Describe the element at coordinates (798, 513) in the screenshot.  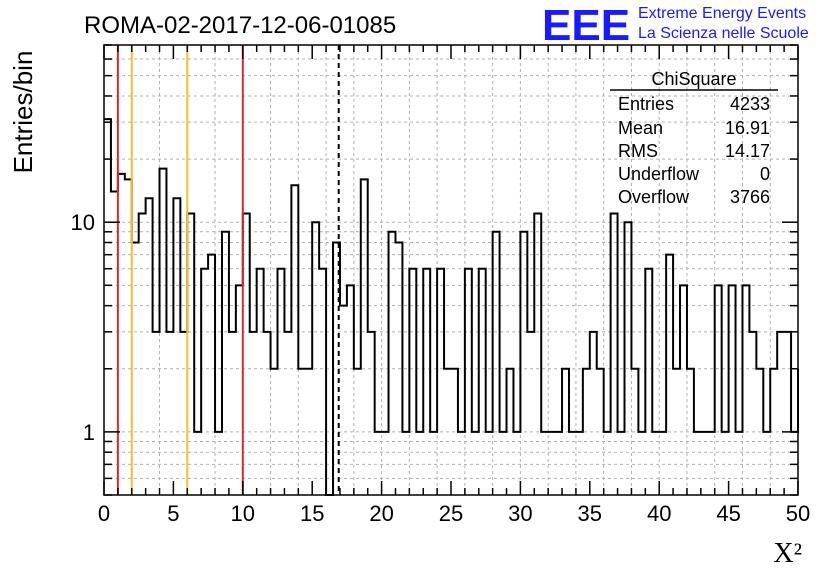
I see `x-tick-label: 50` at that location.